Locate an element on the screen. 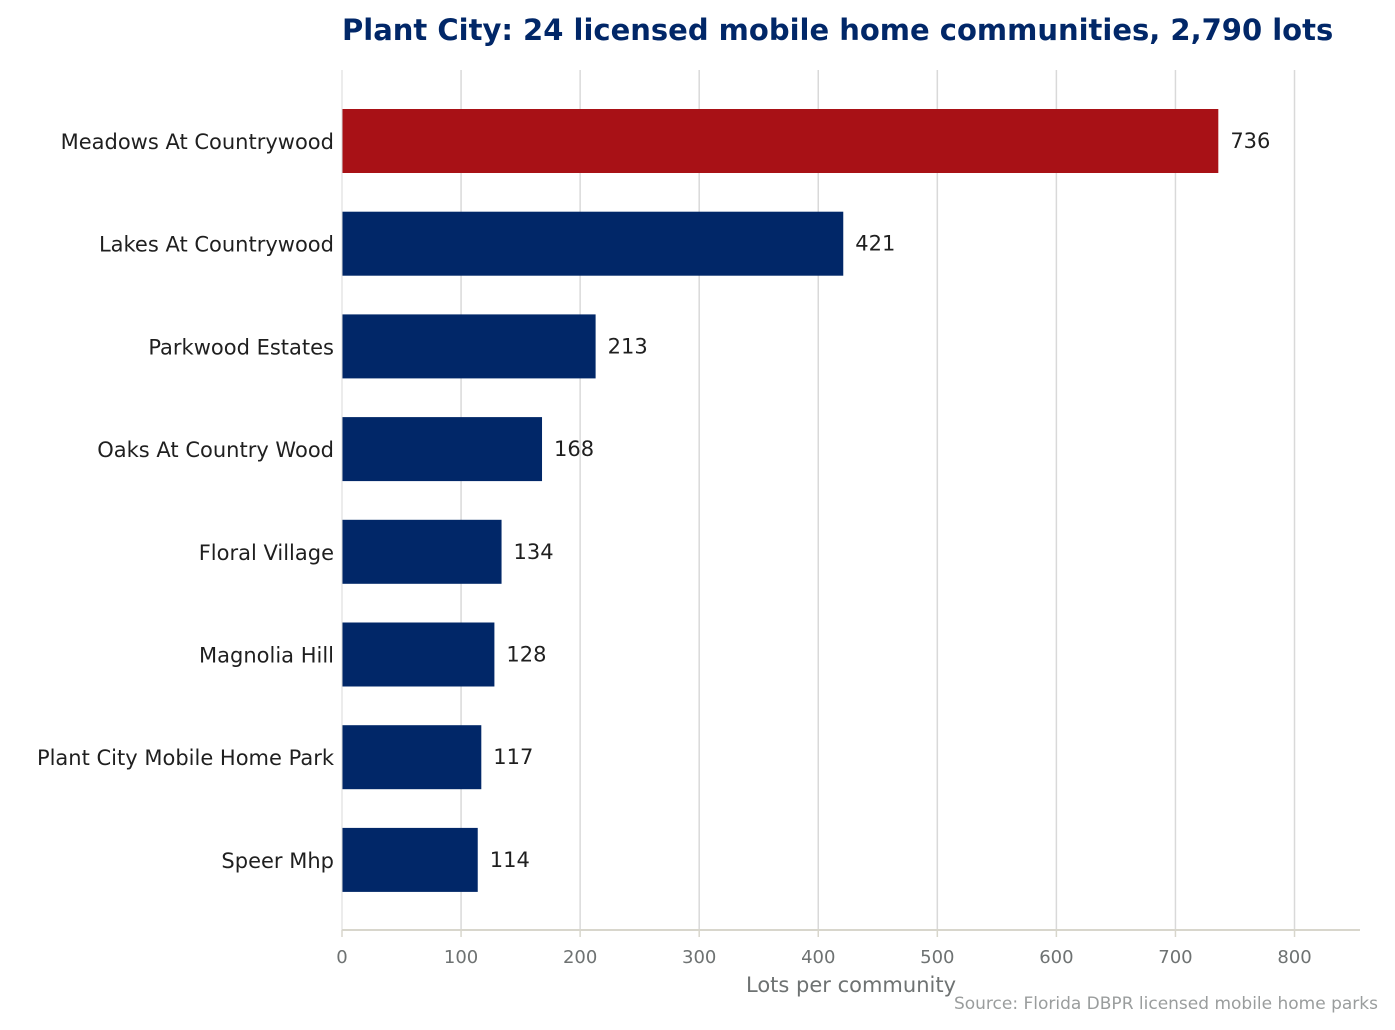  value-label: 213 is located at coordinates (628, 346).